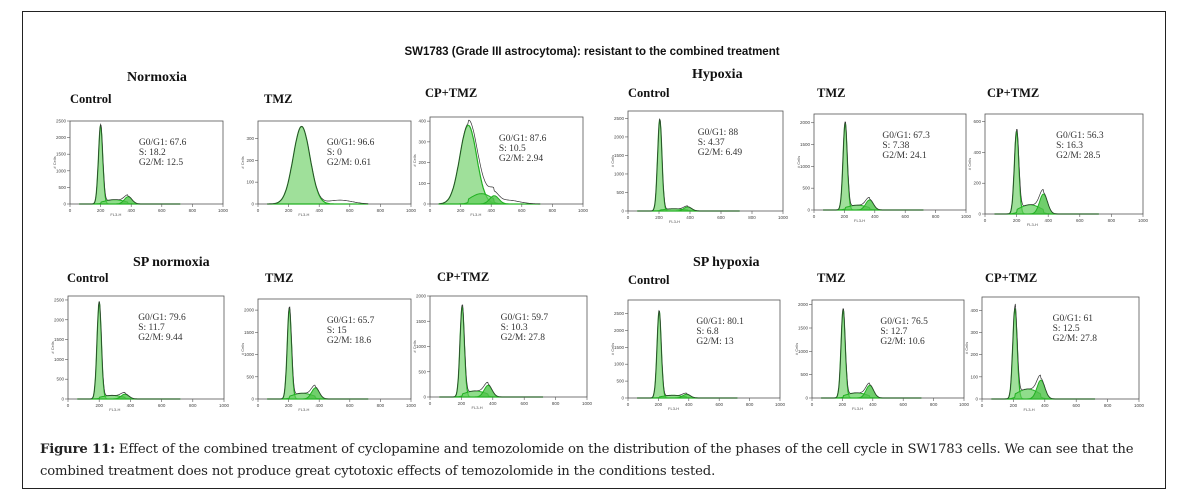  What do you see at coordinates (514, 328) in the screenshot?
I see `phase-stat: S: 10.3` at bounding box center [514, 328].